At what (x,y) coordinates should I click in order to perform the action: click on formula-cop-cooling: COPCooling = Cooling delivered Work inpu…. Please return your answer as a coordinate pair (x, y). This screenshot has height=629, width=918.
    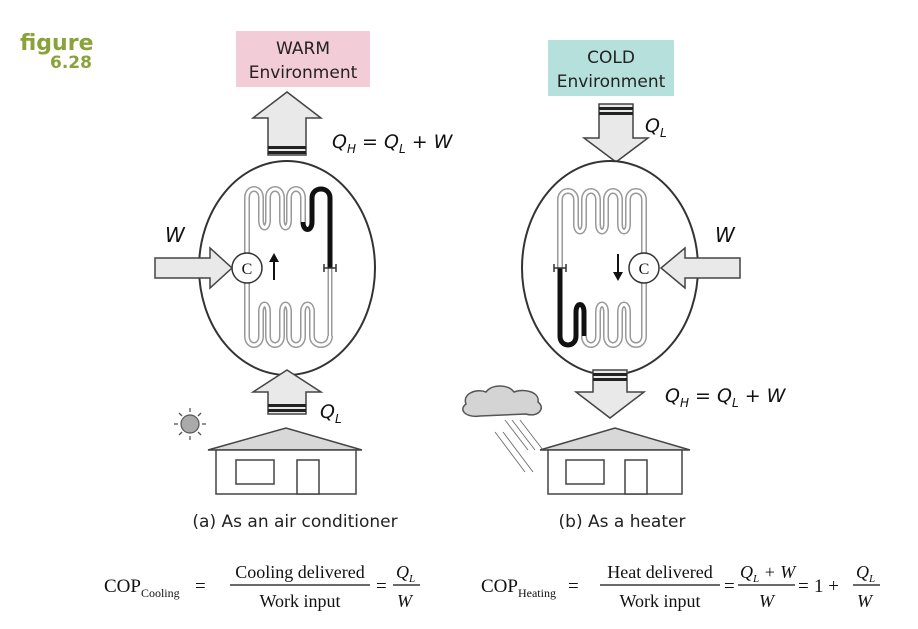
    Looking at the image, I should click on (262, 586).